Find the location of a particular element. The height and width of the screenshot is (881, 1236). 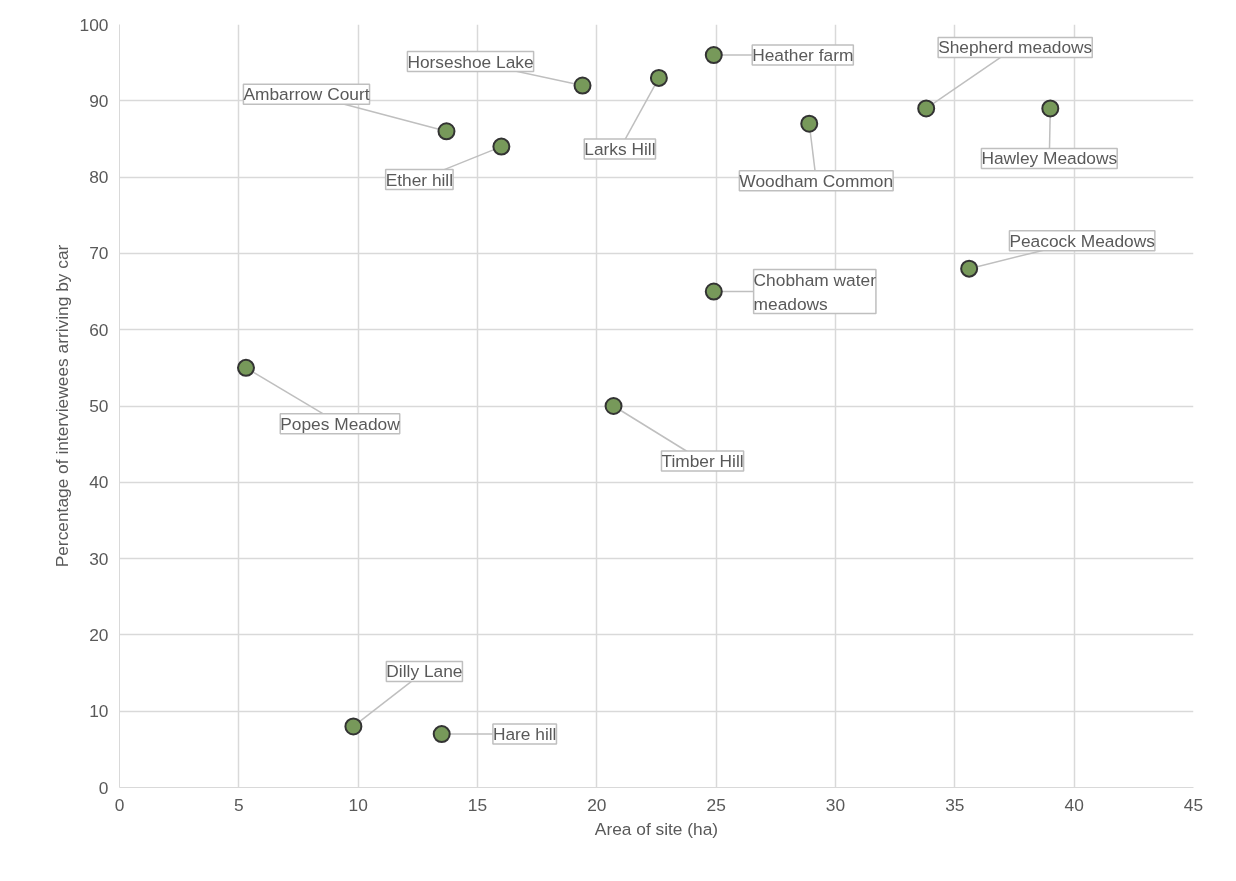

x-tick-label: 40 is located at coordinates (1074, 804).